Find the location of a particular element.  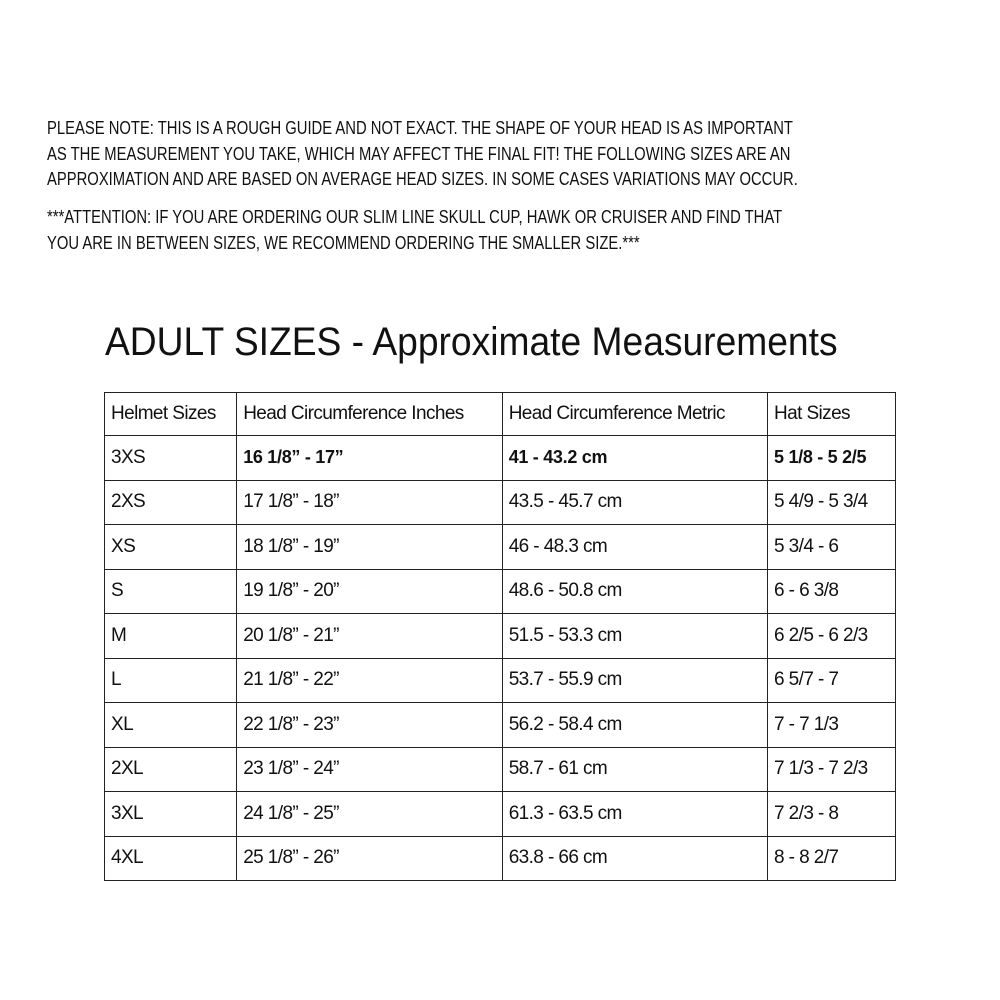

helmet-size-cell: 4XL is located at coordinates (170, 858).